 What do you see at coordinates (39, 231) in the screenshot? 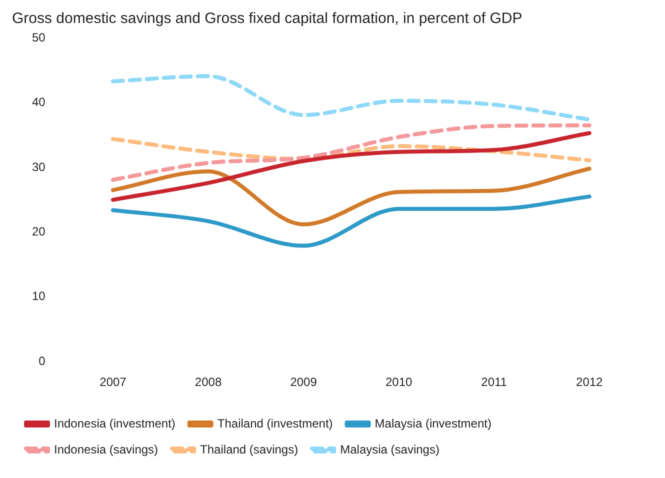
I see `y-tick-label: 20` at bounding box center [39, 231].